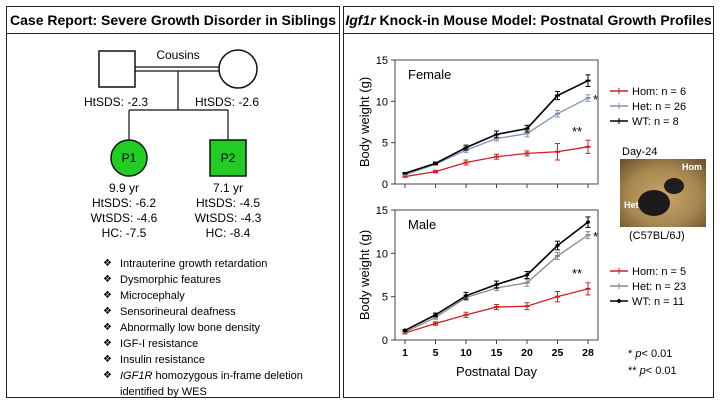 The image size is (720, 405). I want to click on pvalue-double: ** p< 0.01, so click(652, 371).